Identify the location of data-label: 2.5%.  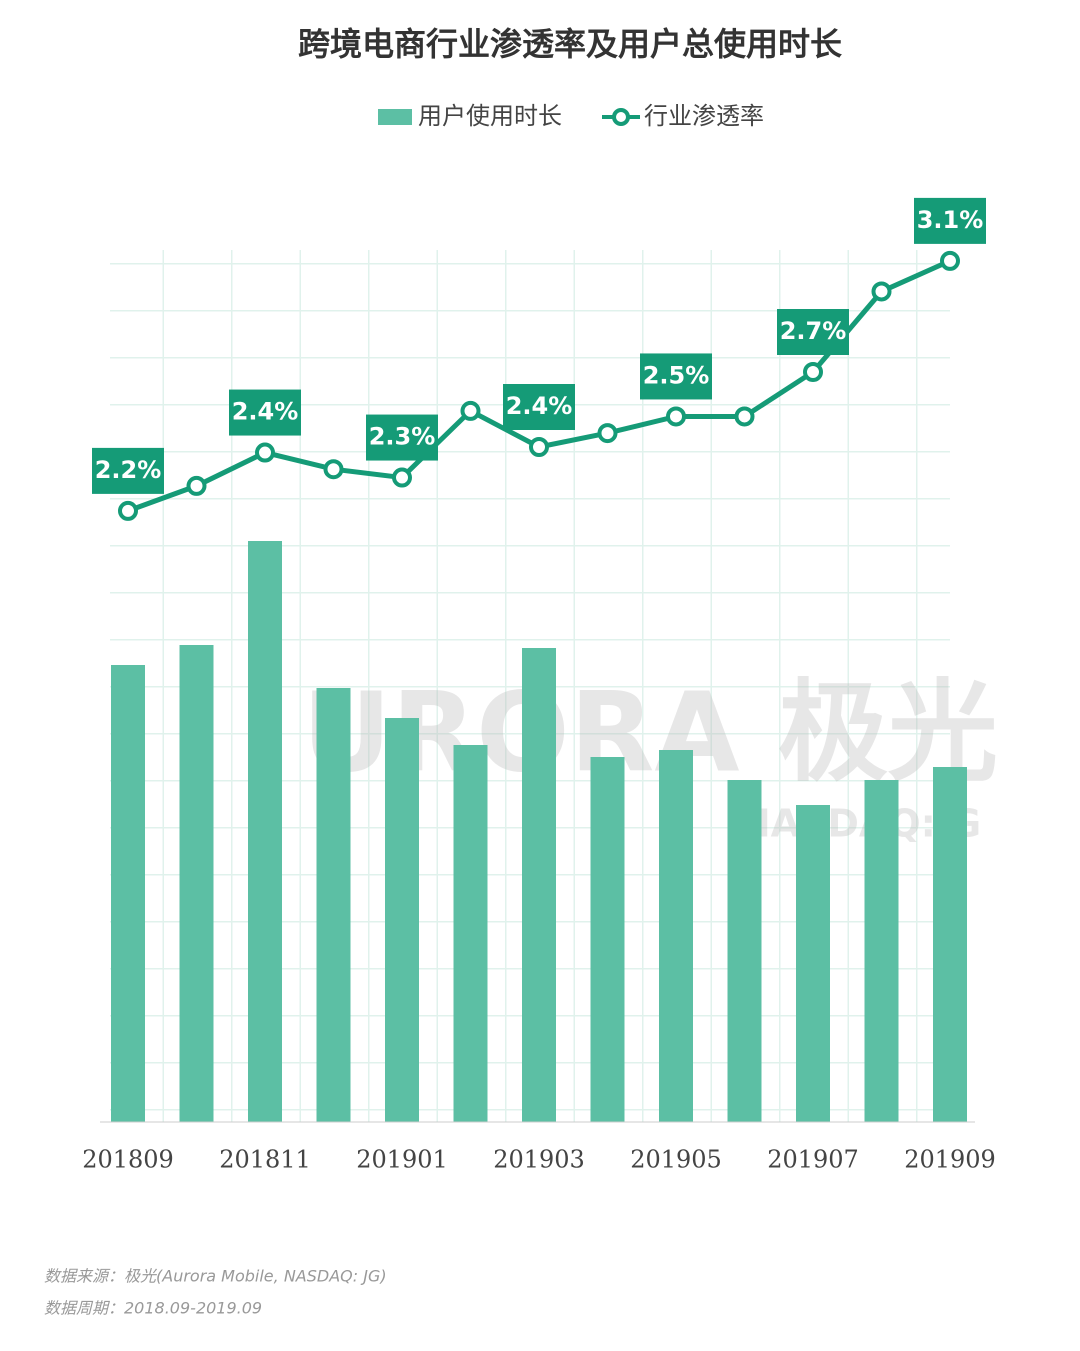
(676, 375).